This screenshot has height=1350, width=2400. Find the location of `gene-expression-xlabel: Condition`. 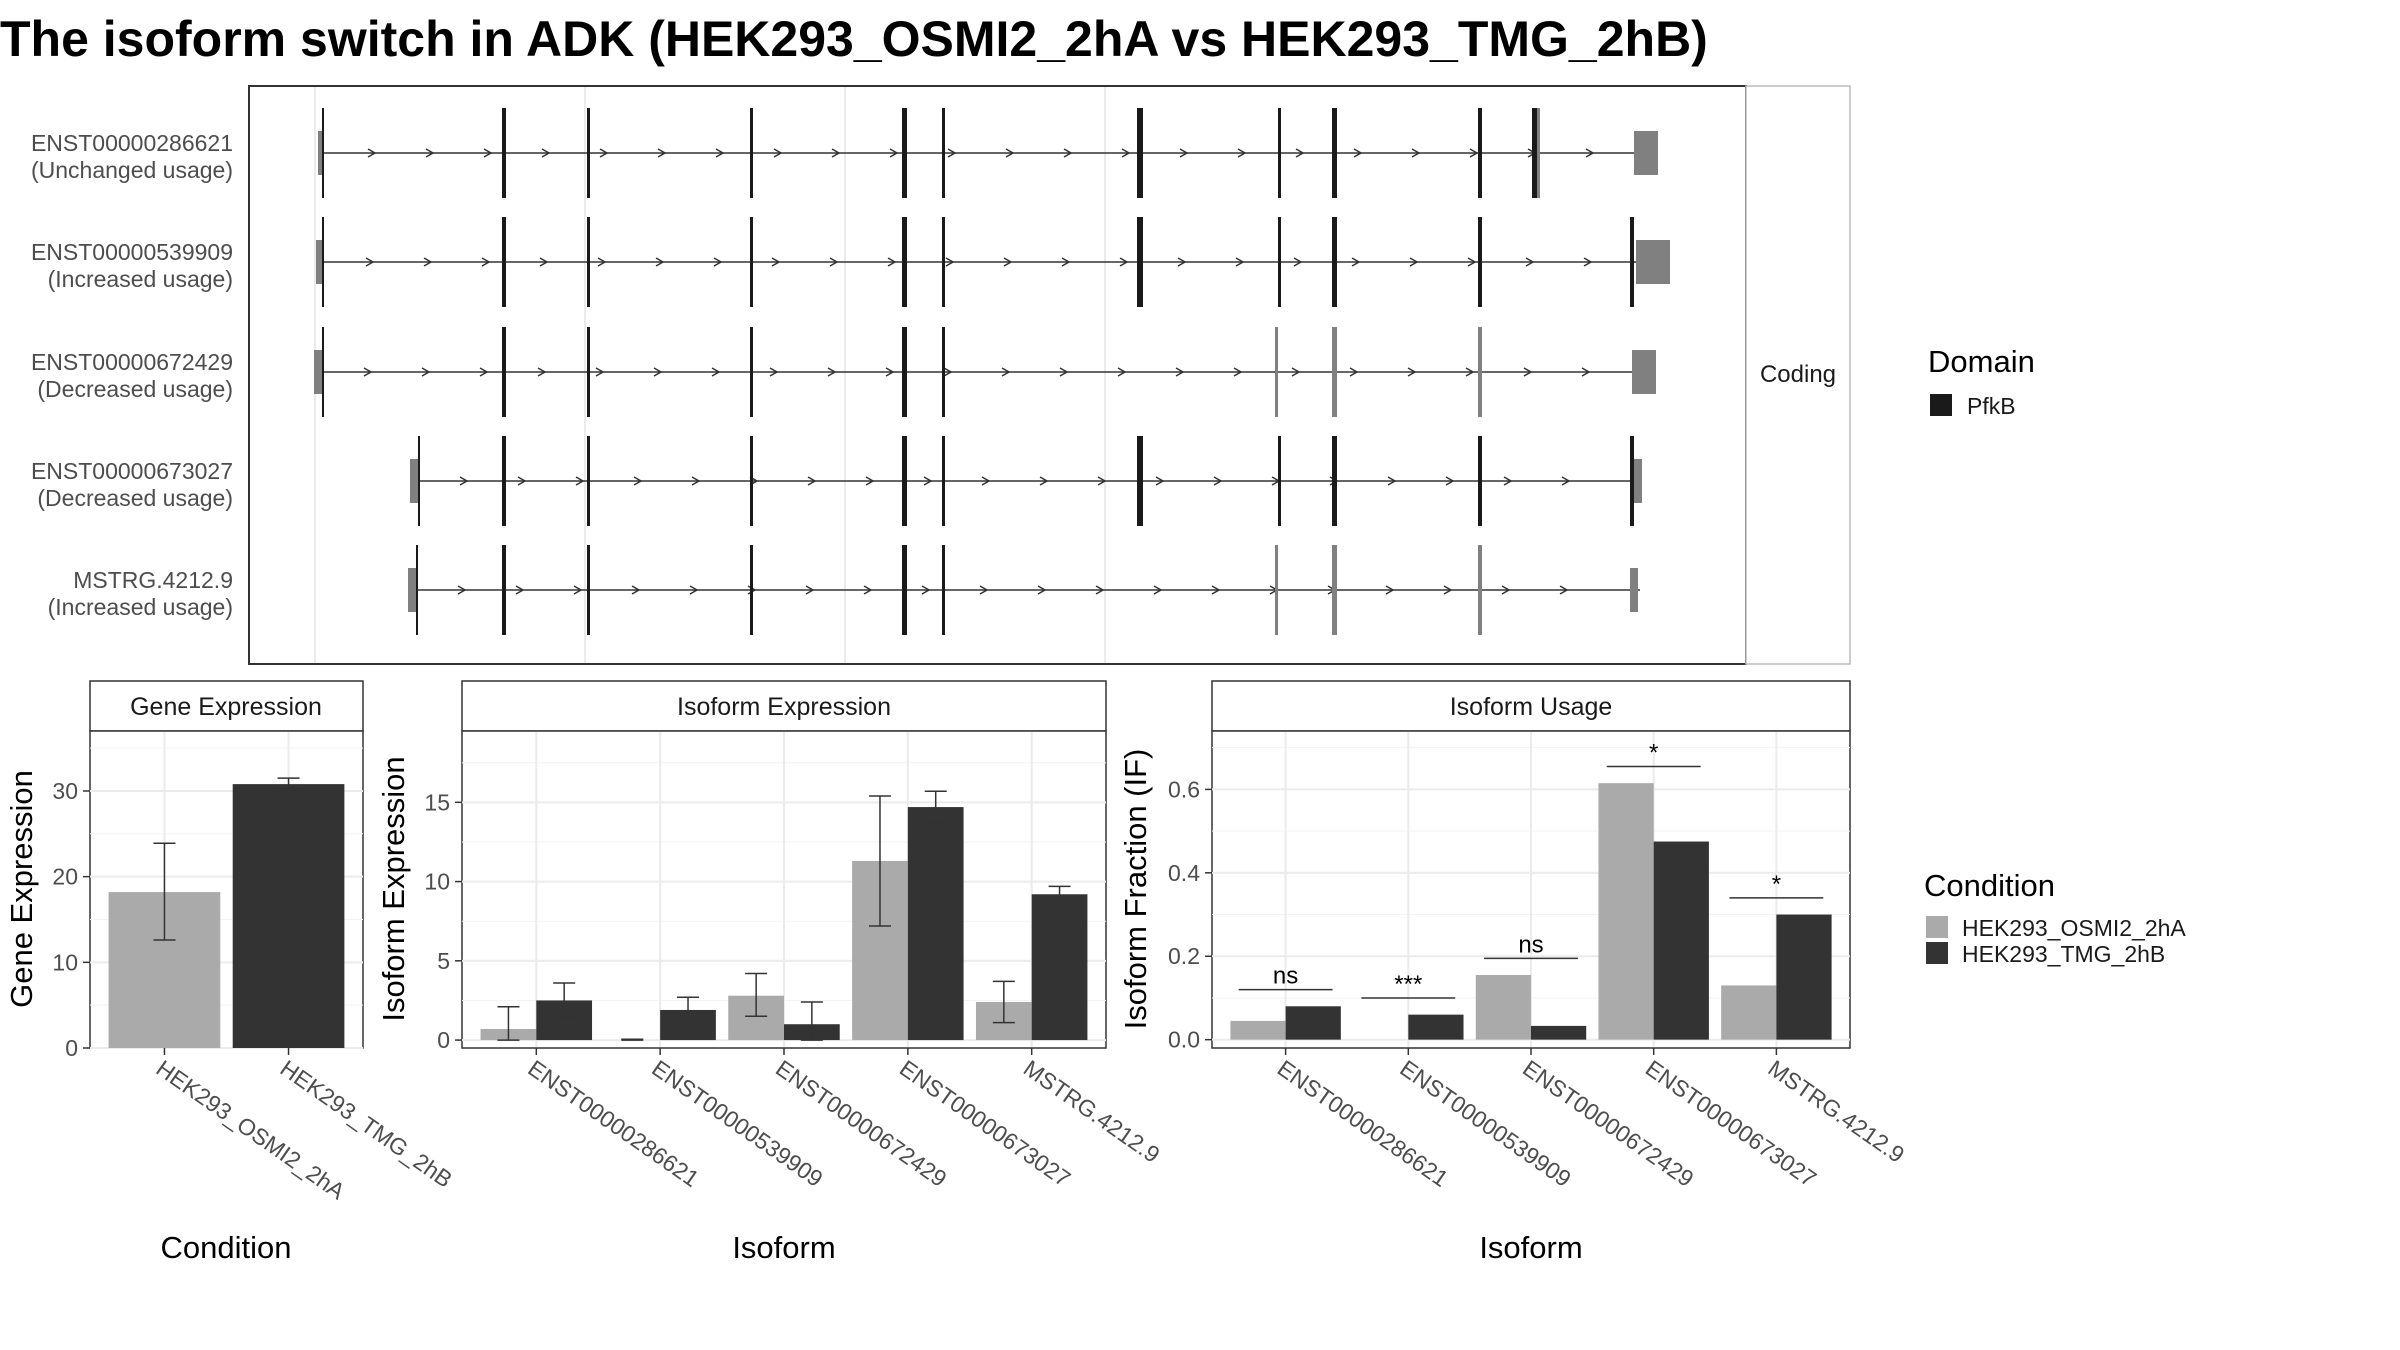

gene-expression-xlabel: Condition is located at coordinates (226, 1247).